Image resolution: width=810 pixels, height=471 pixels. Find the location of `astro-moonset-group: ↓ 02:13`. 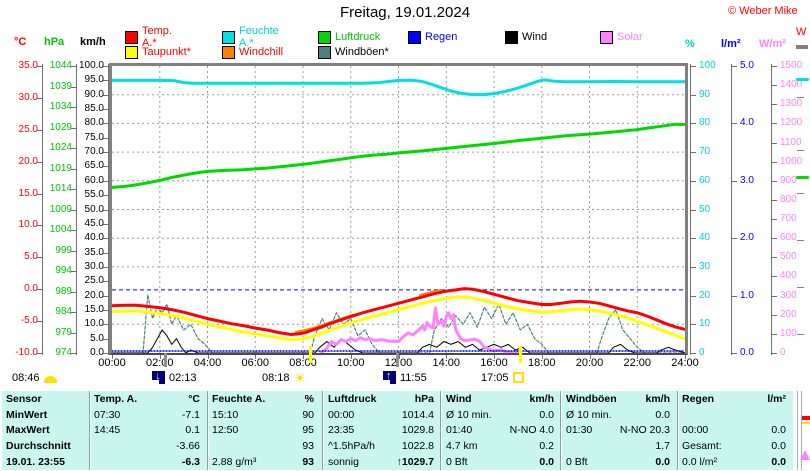

astro-moonset-group: ↓ 02:13 is located at coordinates (174, 377).